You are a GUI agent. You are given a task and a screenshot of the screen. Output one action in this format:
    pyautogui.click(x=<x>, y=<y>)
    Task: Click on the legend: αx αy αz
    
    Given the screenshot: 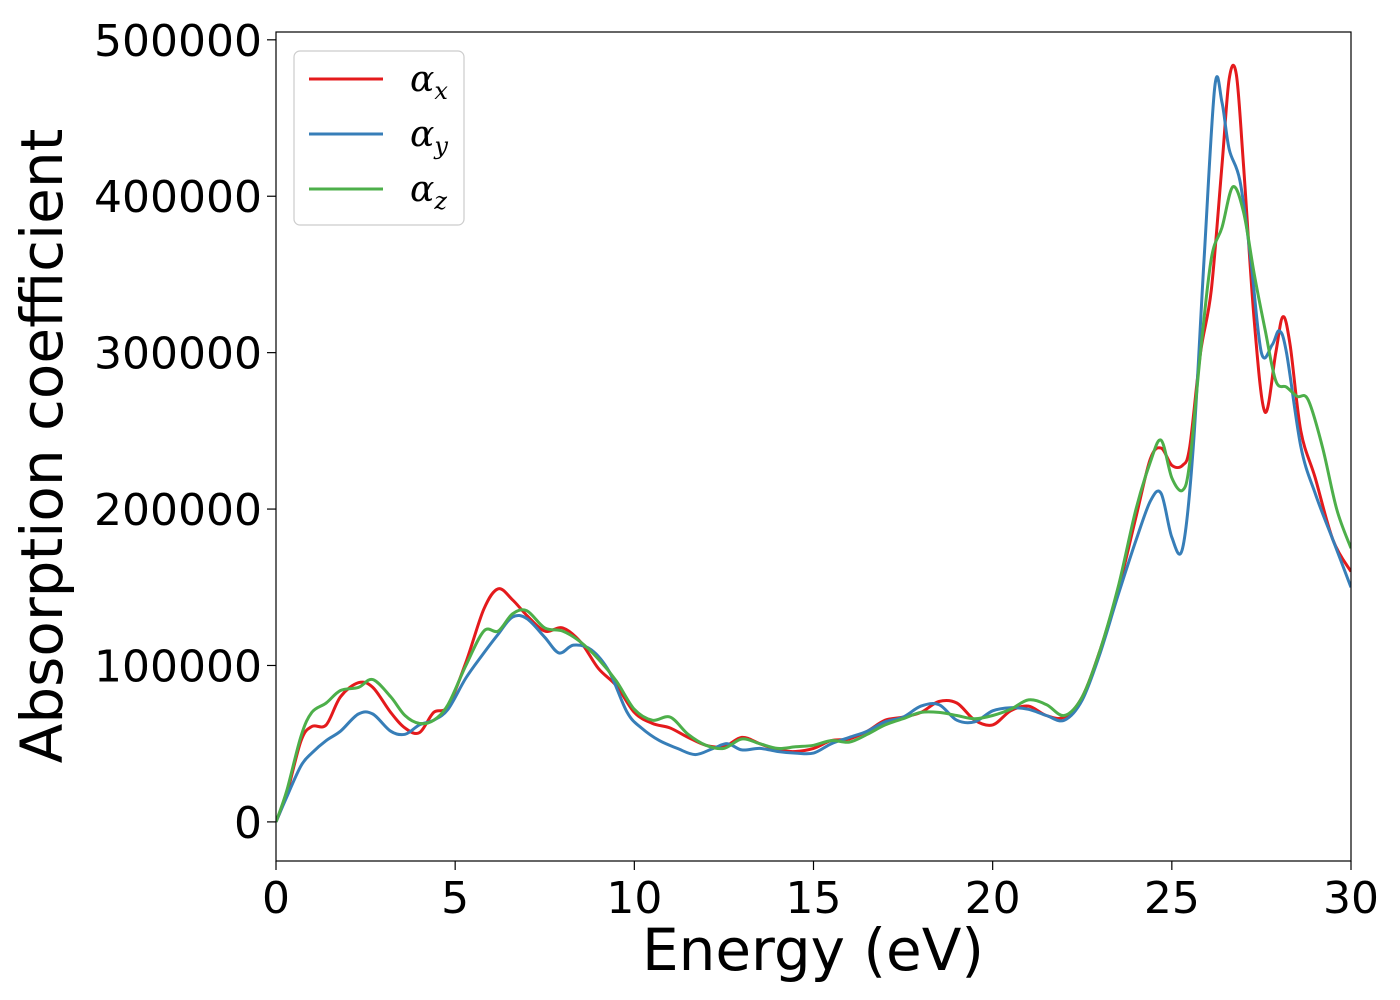 What is the action you would take?
    pyautogui.click(x=379, y=138)
    